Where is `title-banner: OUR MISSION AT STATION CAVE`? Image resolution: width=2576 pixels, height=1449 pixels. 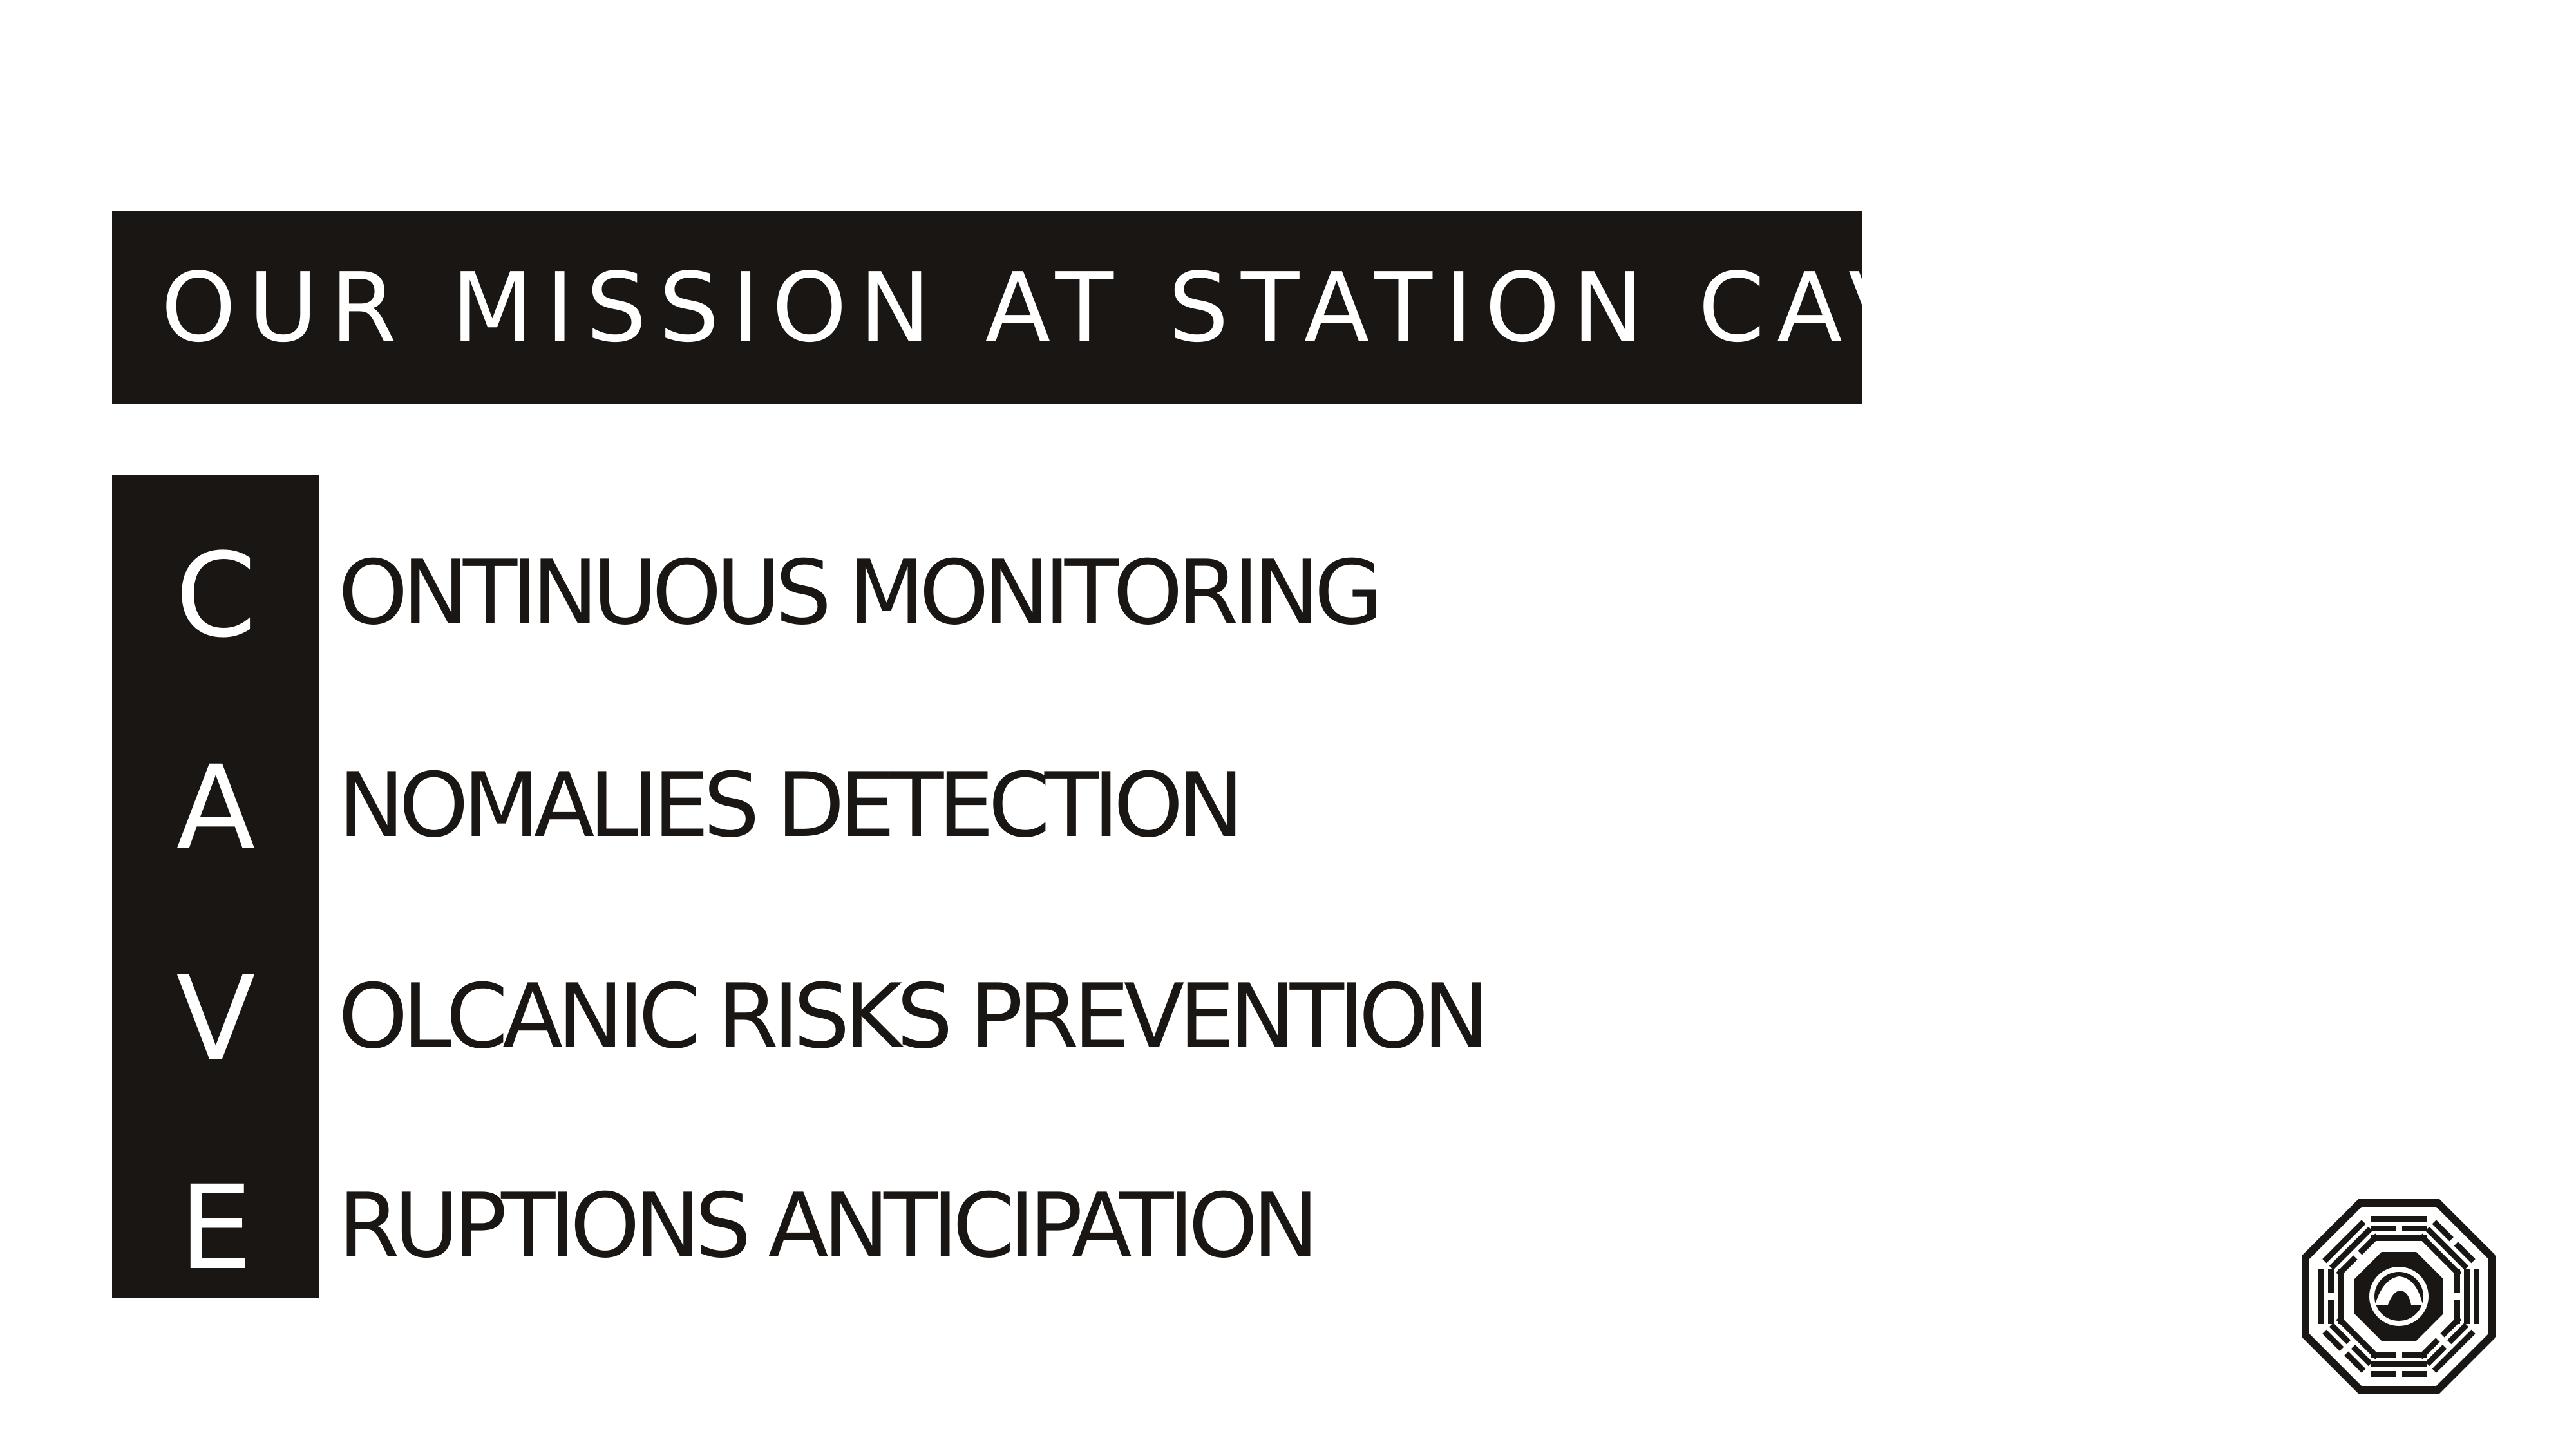
title-banner: OUR MISSION AT STATION CAVE is located at coordinates (1049, 307).